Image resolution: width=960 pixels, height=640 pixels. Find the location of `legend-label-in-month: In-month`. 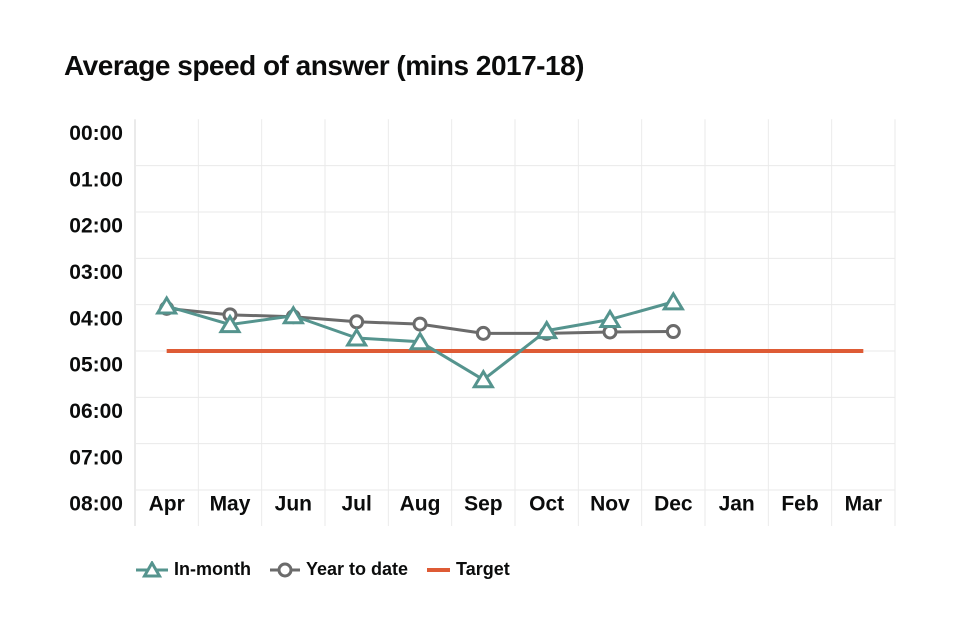

legend-label-in-month: In-month is located at coordinates (212, 569).